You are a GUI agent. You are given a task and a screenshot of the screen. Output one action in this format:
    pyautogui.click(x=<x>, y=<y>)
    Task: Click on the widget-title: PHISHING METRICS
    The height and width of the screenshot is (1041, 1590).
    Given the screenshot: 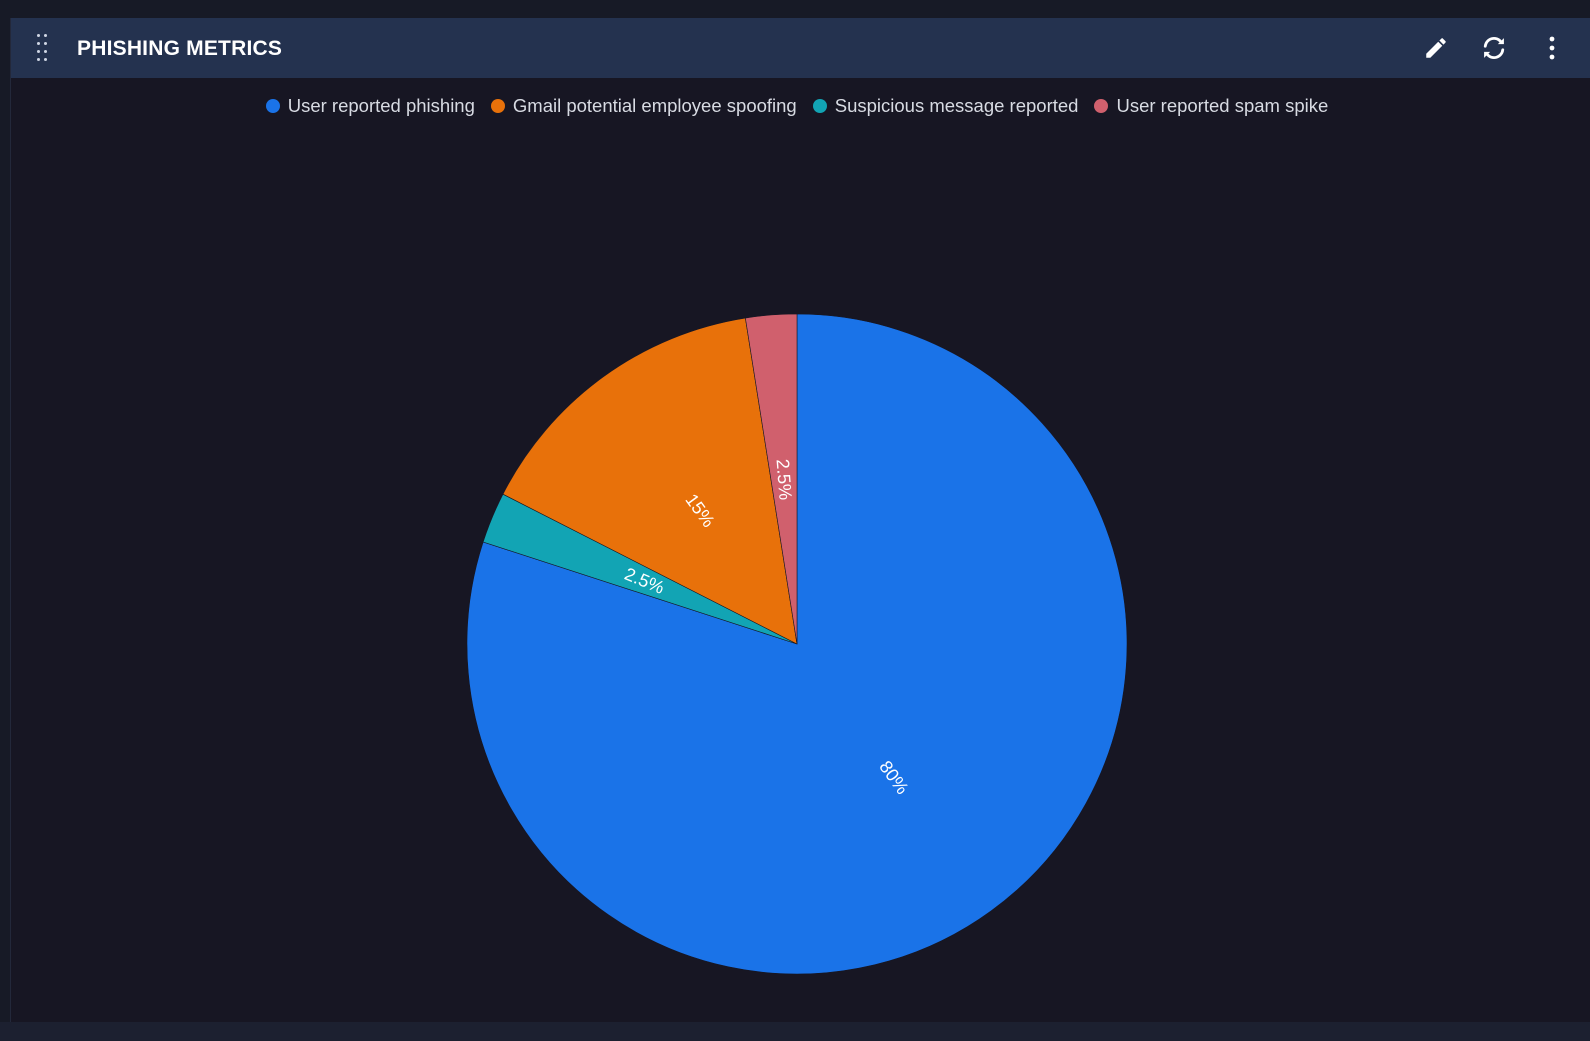 What is the action you would take?
    pyautogui.click(x=180, y=48)
    